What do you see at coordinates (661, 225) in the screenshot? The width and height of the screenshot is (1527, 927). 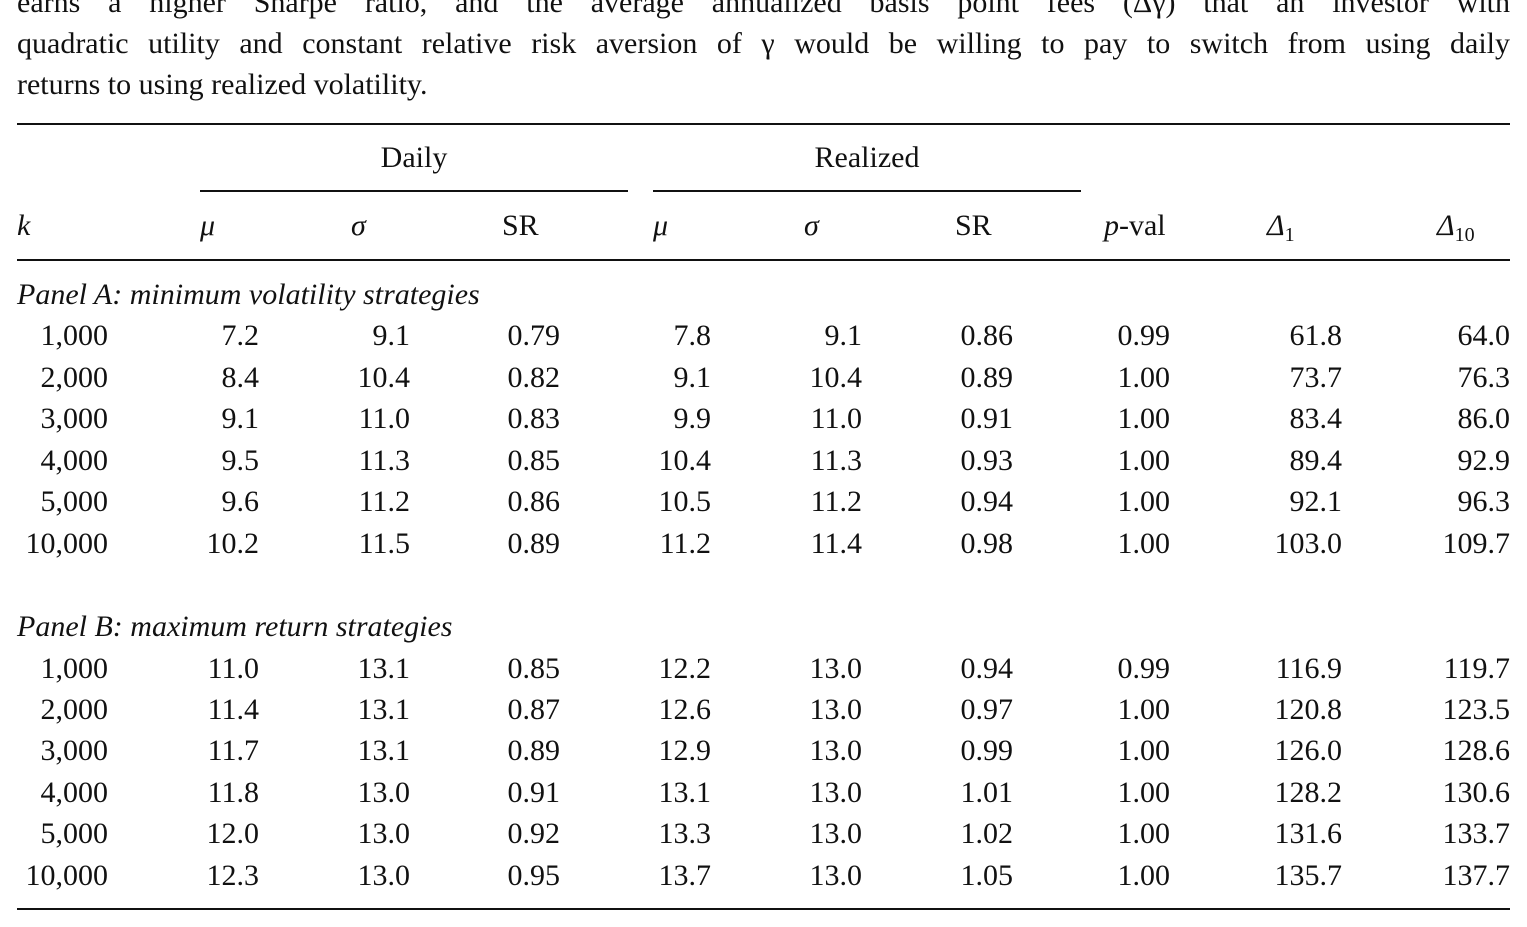 I see `col-header-realized-mu: μ` at bounding box center [661, 225].